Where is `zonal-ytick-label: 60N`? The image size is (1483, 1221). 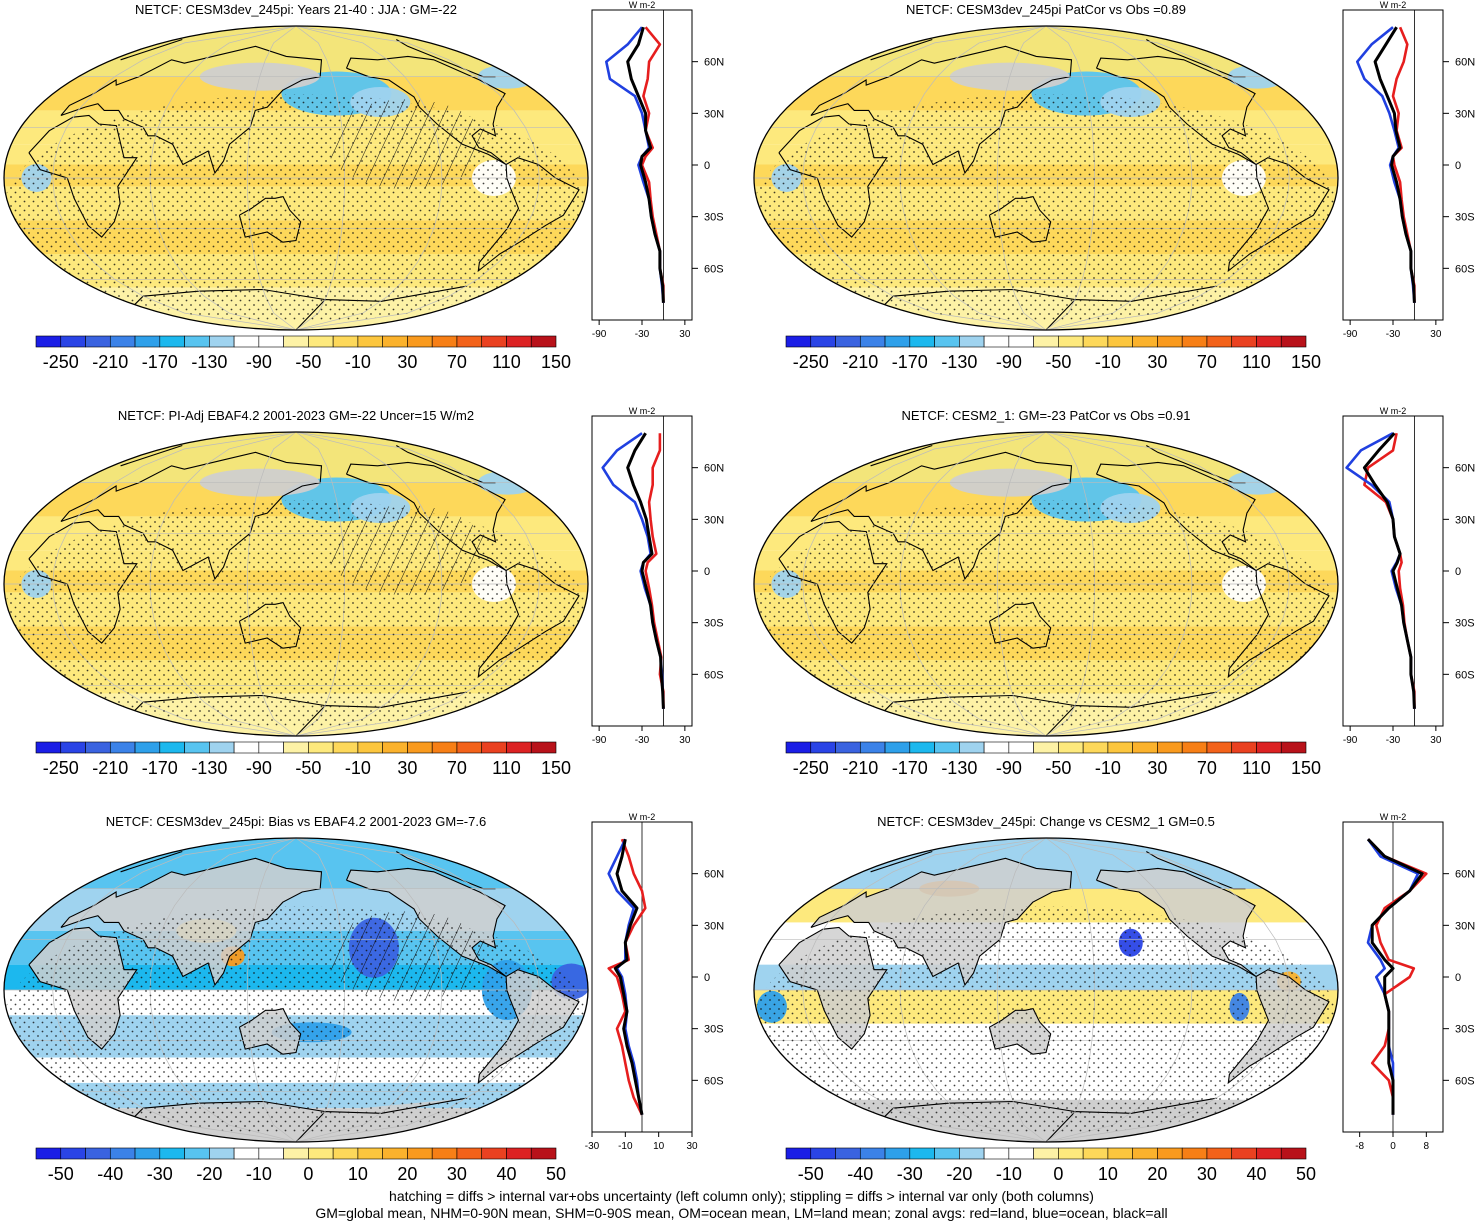 zonal-ytick-label: 60N is located at coordinates (714, 875).